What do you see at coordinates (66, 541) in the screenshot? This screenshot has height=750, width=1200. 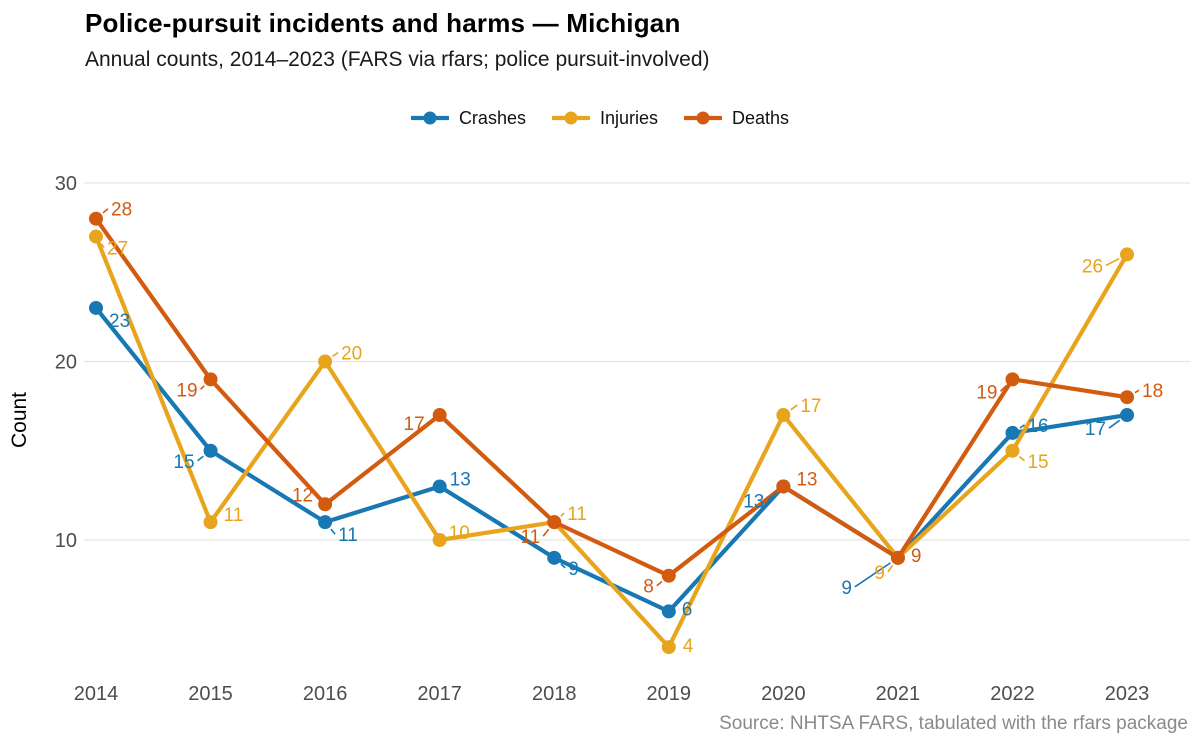 I see `y-tick-label: 10` at bounding box center [66, 541].